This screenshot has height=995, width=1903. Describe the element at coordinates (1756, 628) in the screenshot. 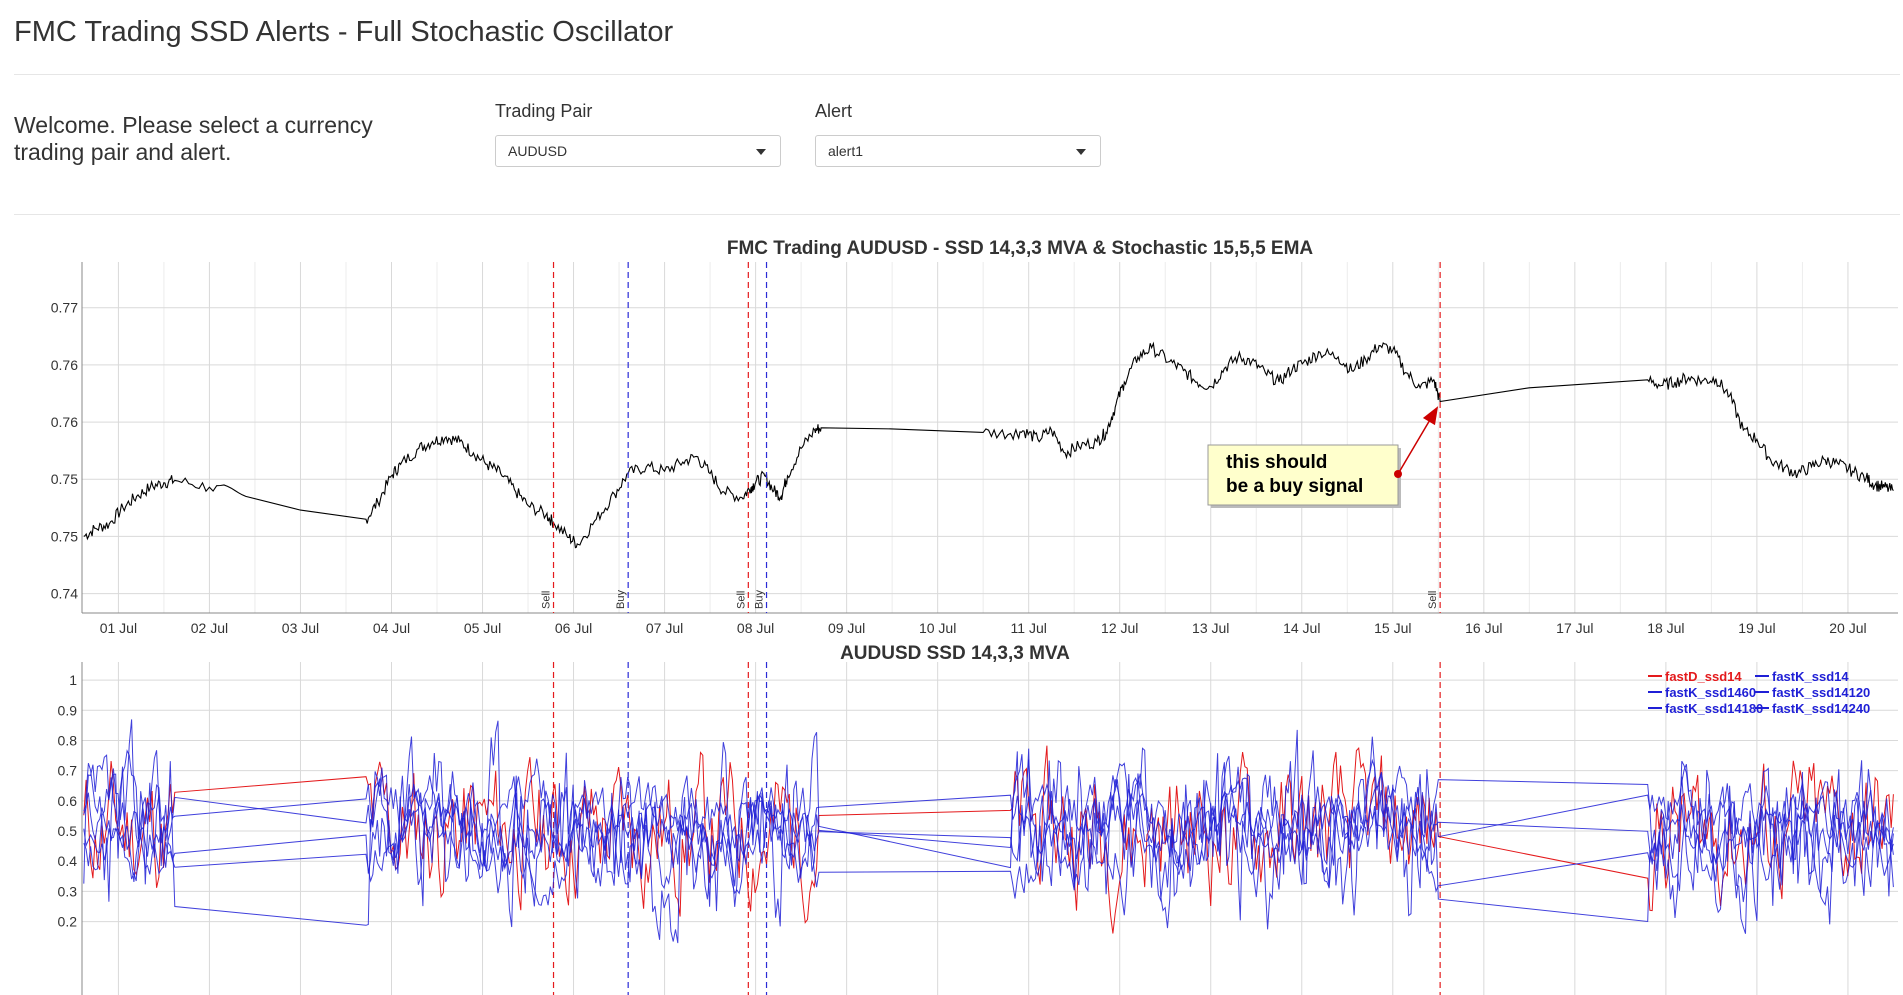

I see `x-tick-label: 19 Jul` at that location.